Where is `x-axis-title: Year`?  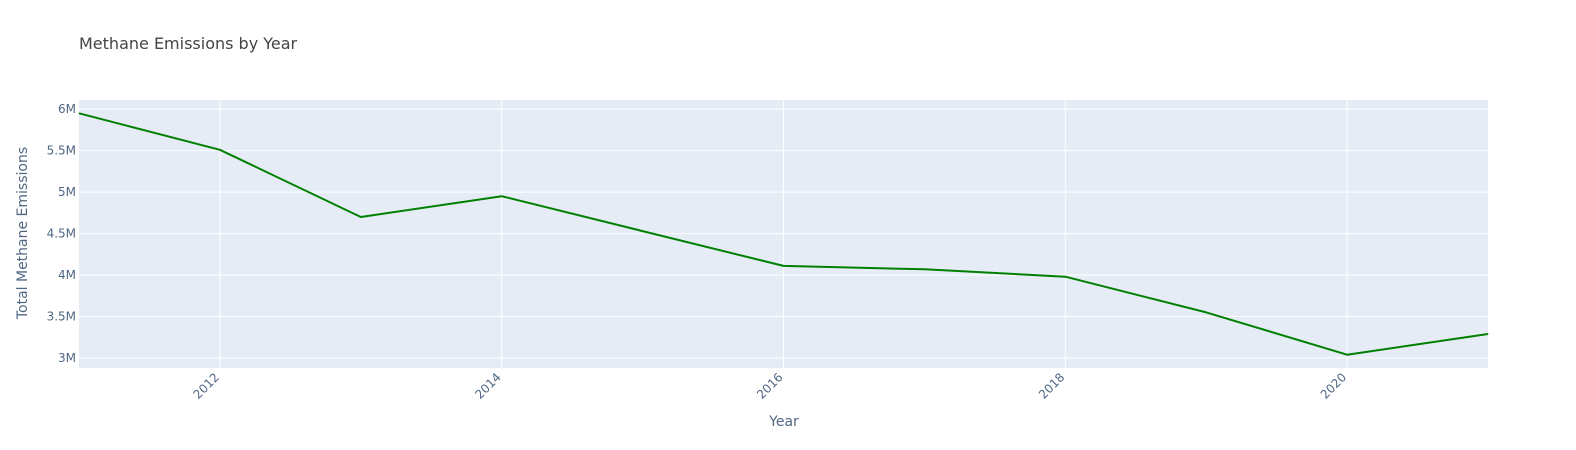
x-axis-title: Year is located at coordinates (783, 422).